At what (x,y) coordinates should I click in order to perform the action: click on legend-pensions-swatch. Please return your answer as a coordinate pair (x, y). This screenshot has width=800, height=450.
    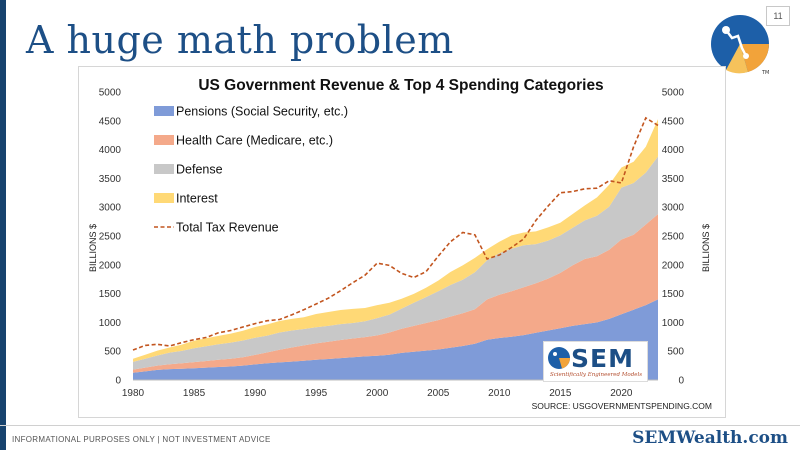
    Looking at the image, I should click on (164, 111).